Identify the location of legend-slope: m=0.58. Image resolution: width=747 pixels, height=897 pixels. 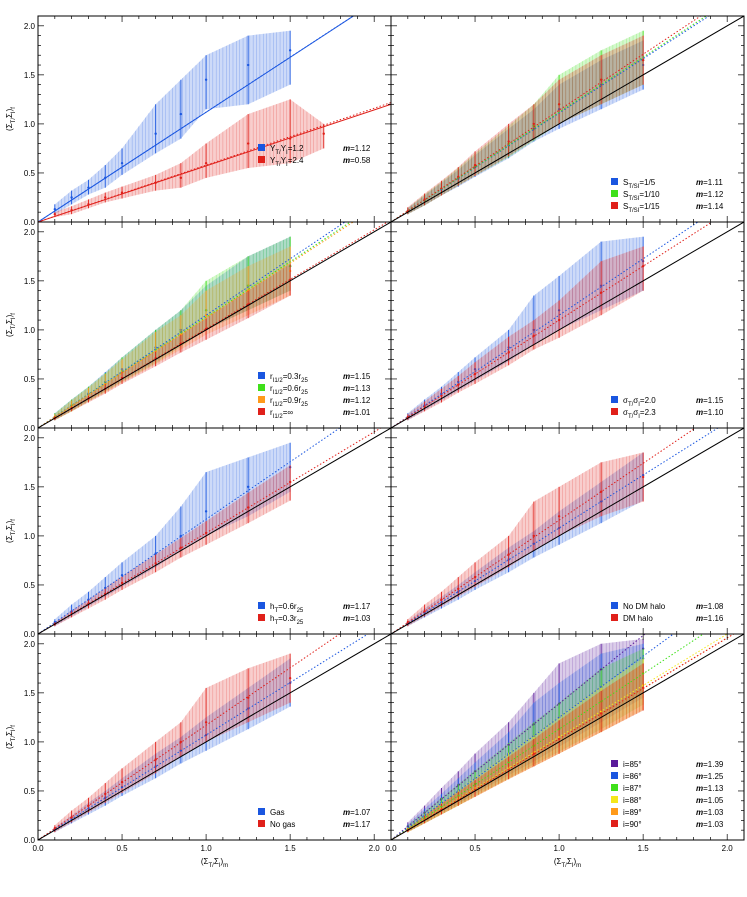
(357, 160).